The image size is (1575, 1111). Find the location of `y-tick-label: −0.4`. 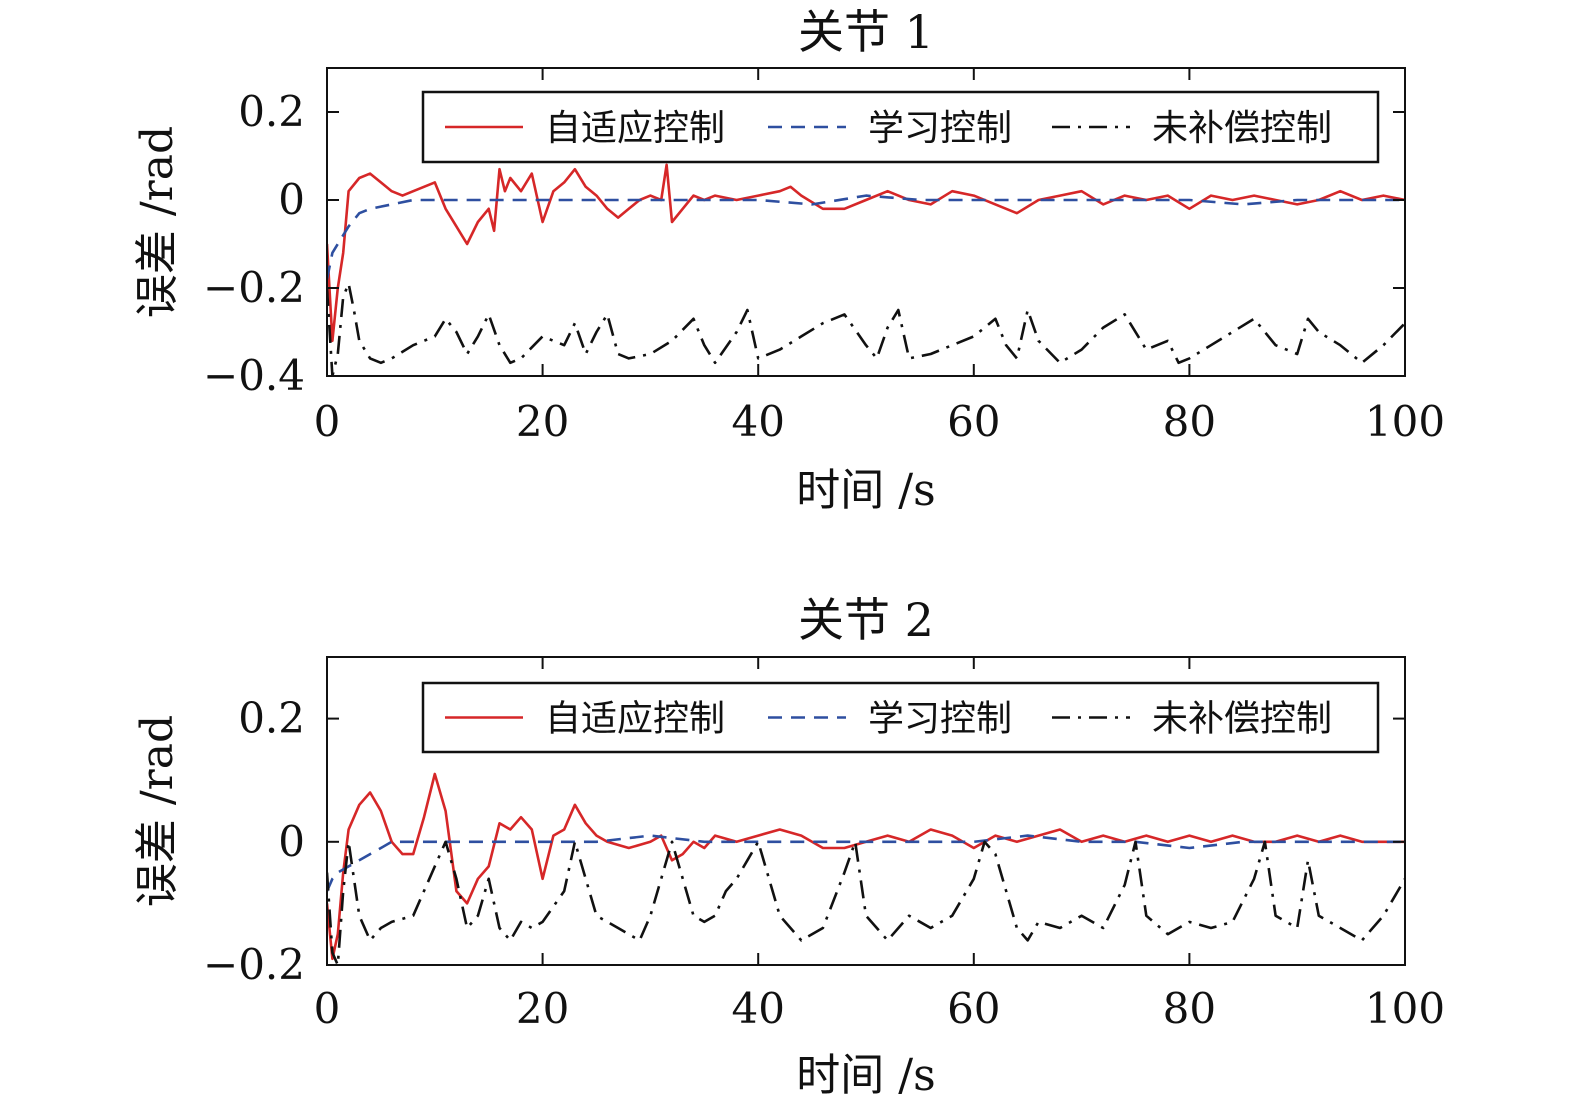

y-tick-label: −0.4 is located at coordinates (254, 375).